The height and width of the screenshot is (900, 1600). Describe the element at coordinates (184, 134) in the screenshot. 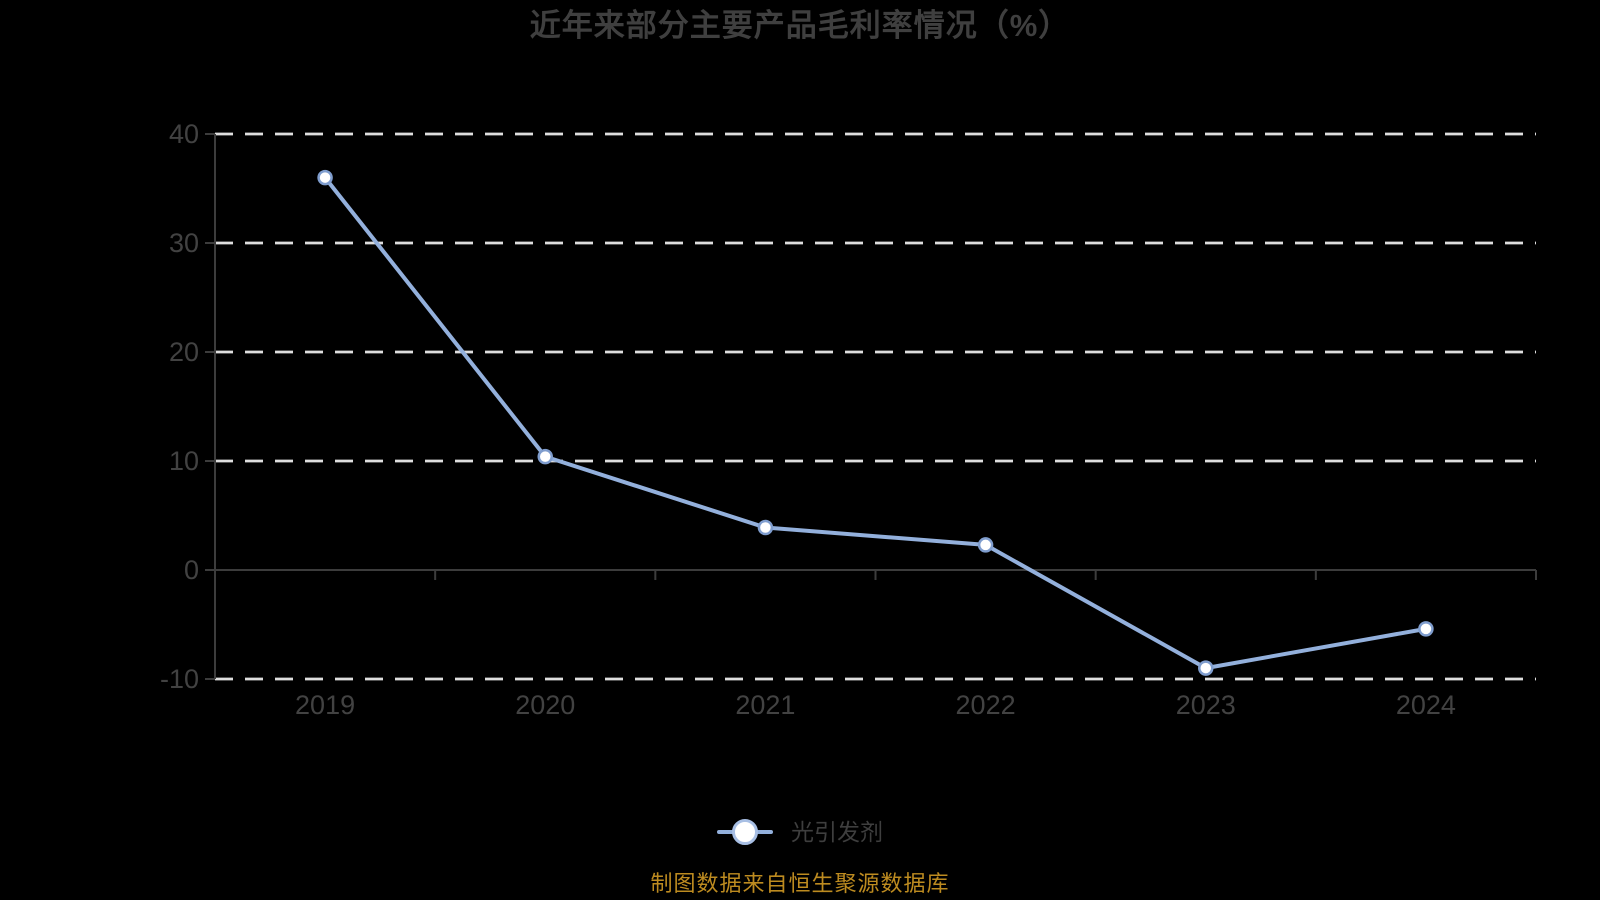

I see `y-axis-label: 40` at that location.